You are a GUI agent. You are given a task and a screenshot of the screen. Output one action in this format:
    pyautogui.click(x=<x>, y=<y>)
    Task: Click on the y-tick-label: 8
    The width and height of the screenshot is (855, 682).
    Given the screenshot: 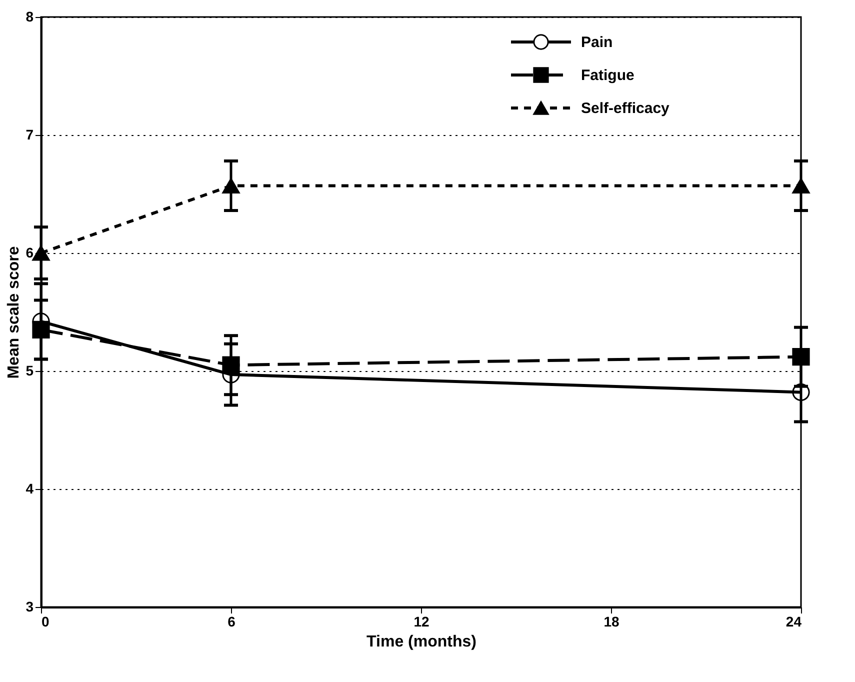 What is the action you would take?
    pyautogui.click(x=30, y=16)
    